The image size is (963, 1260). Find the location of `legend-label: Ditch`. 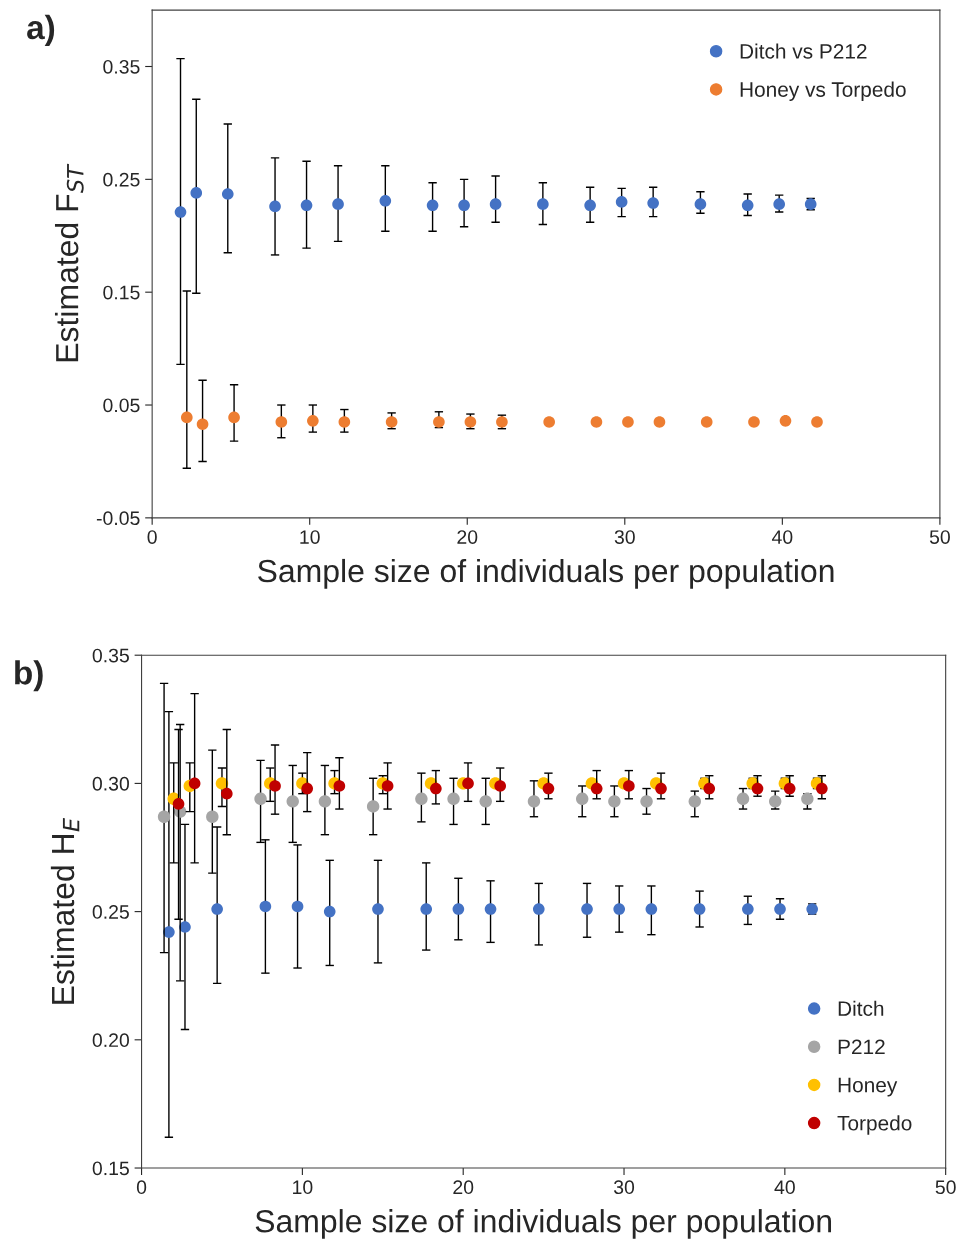

legend-label: Ditch is located at coordinates (861, 1008).